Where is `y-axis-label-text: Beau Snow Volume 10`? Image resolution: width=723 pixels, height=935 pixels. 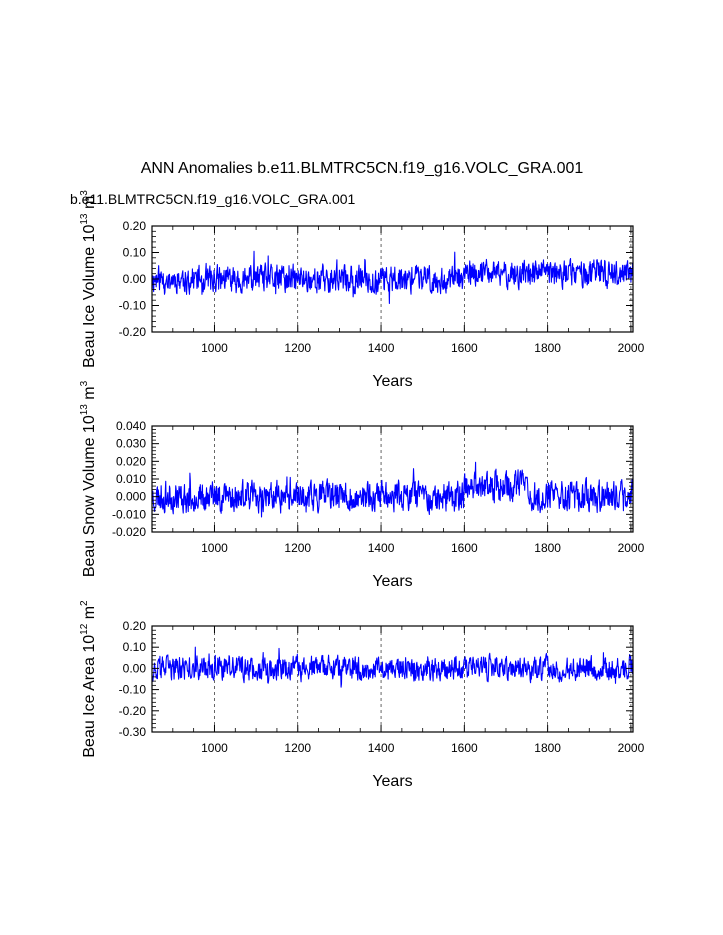 y-axis-label-text: Beau Snow Volume 10 is located at coordinates (89, 496).